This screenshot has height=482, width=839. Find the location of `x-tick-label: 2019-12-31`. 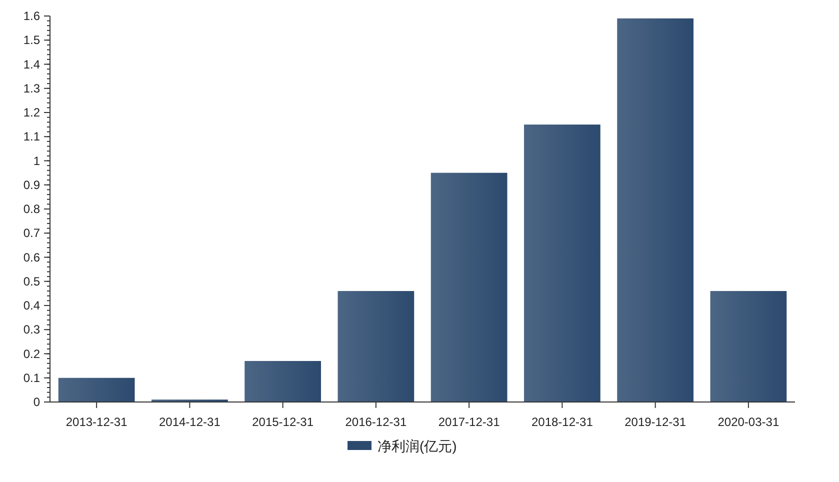

x-tick-label: 2019-12-31 is located at coordinates (655, 422).